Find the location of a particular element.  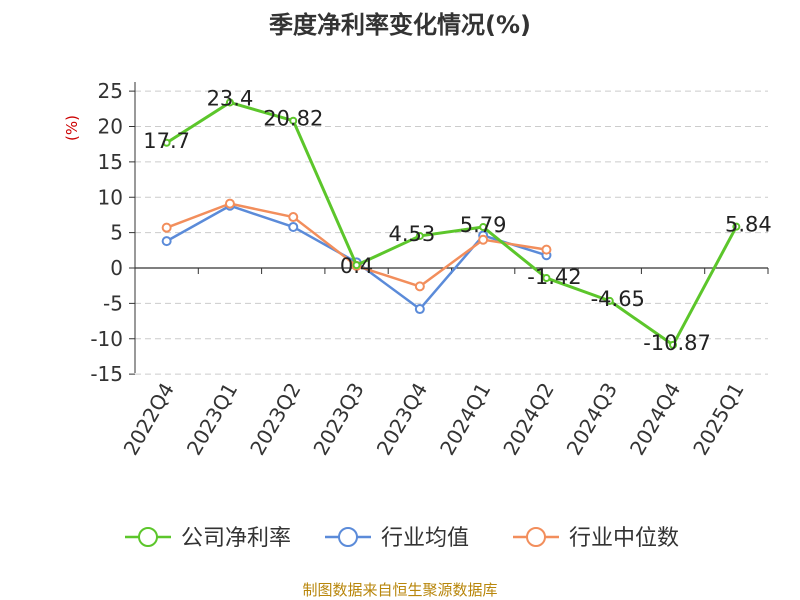

data-label: 17.7 is located at coordinates (166, 141).